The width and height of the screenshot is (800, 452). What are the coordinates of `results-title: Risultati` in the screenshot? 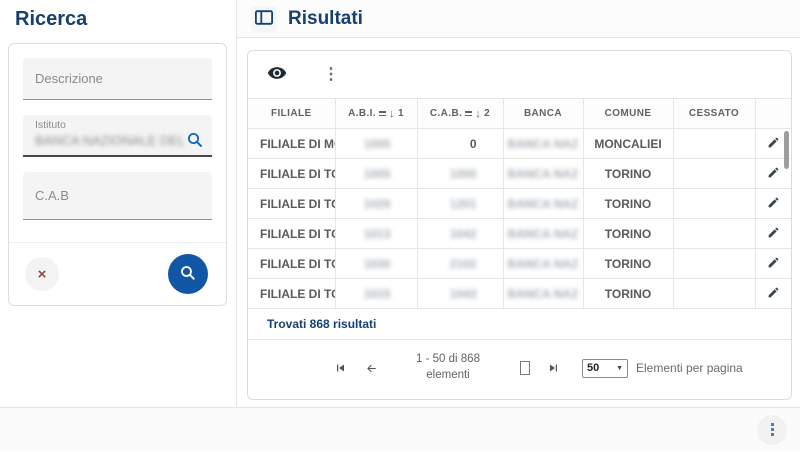 It's located at (325, 18).